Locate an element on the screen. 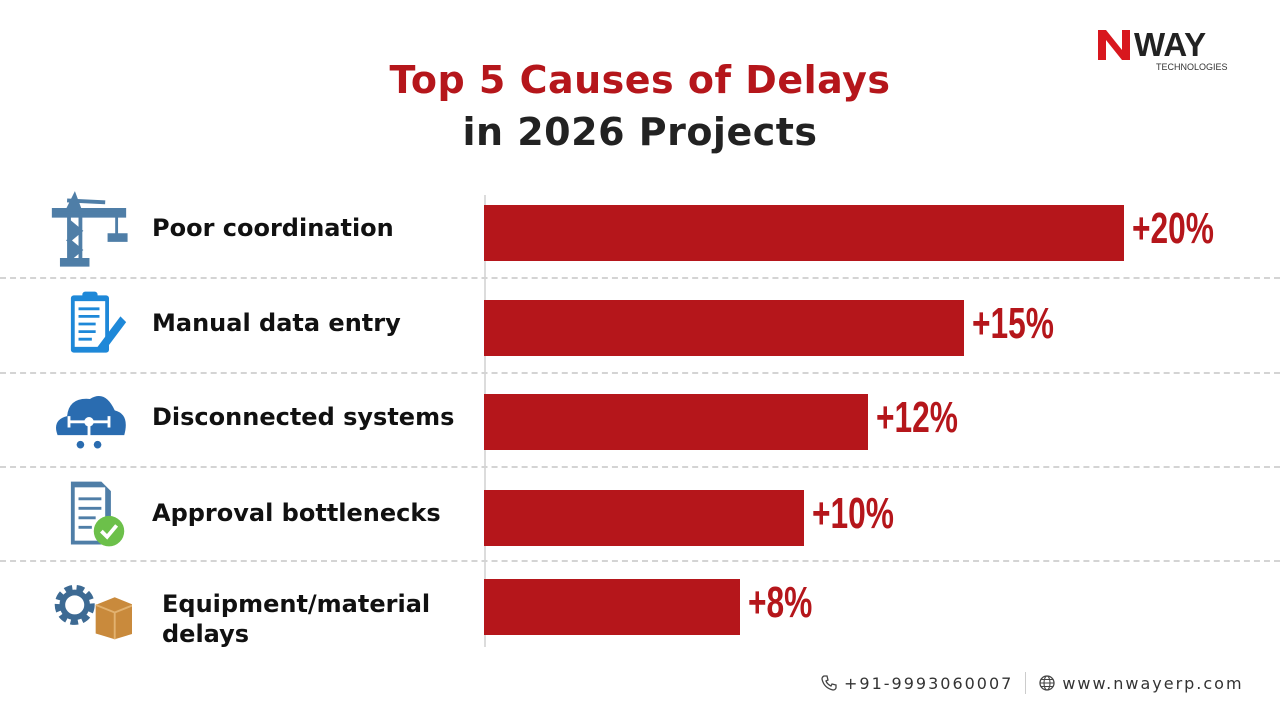 The width and height of the screenshot is (1280, 720). category-label: Poor coordination is located at coordinates (273, 228).